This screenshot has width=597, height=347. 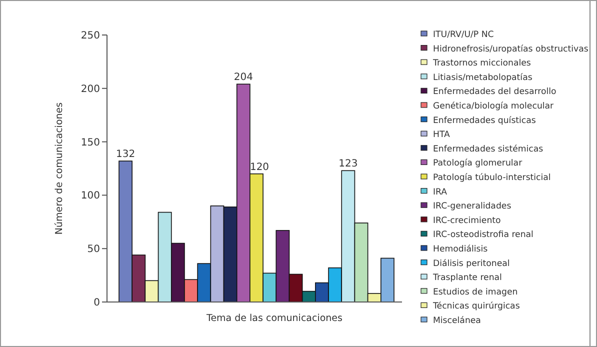 I want to click on data-label: 120, so click(x=260, y=167).